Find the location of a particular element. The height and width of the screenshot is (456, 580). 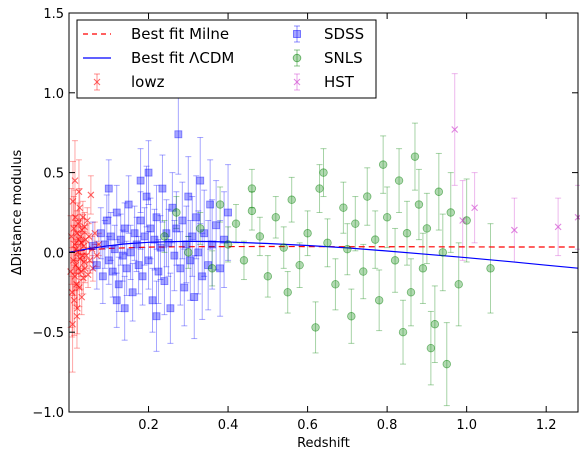

x-tick-label: 0.2 is located at coordinates (148, 425).